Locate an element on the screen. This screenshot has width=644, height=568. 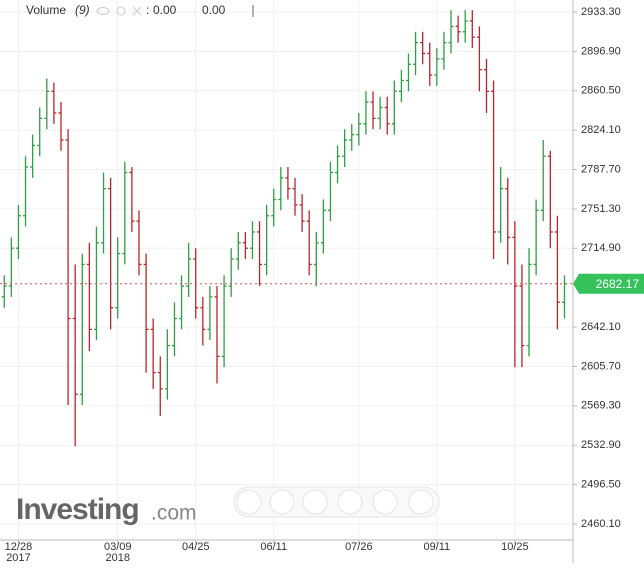
x-year-label: 2018 is located at coordinates (117, 557).